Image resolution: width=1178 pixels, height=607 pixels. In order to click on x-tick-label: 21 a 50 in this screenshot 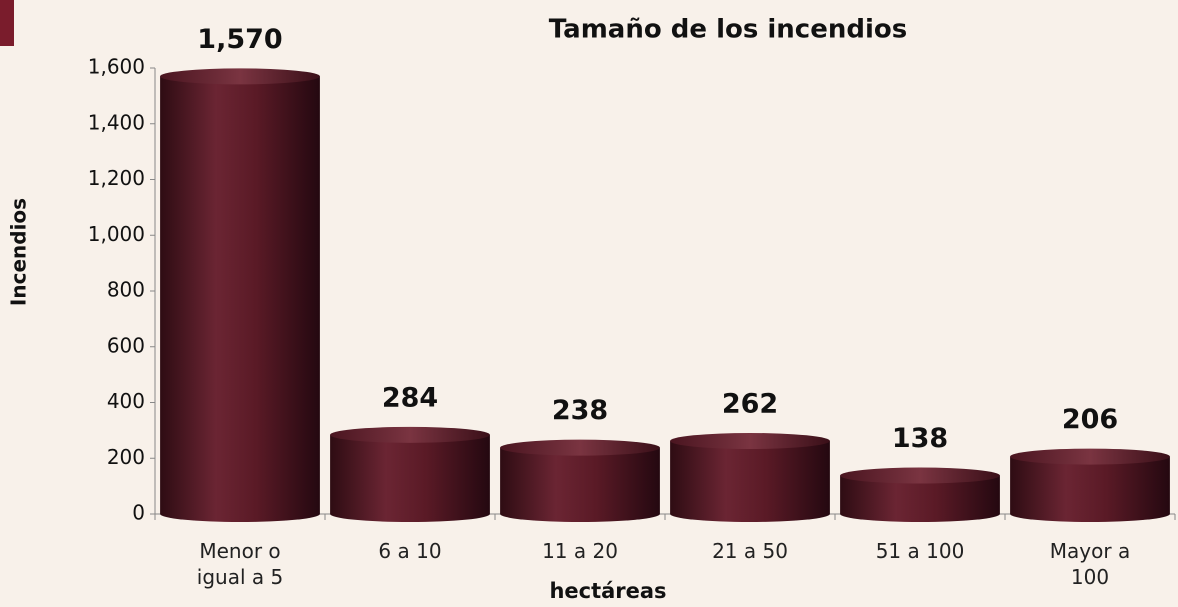, I will do `click(750, 551)`.